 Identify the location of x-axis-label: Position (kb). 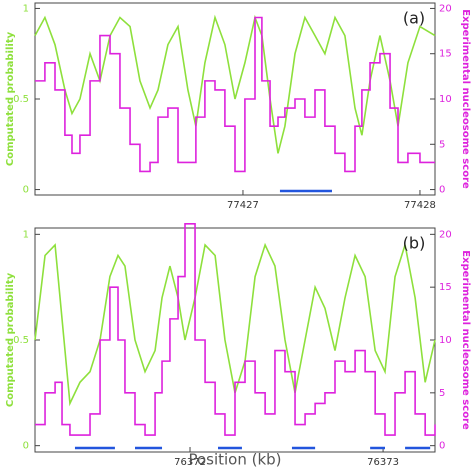
(234, 460).